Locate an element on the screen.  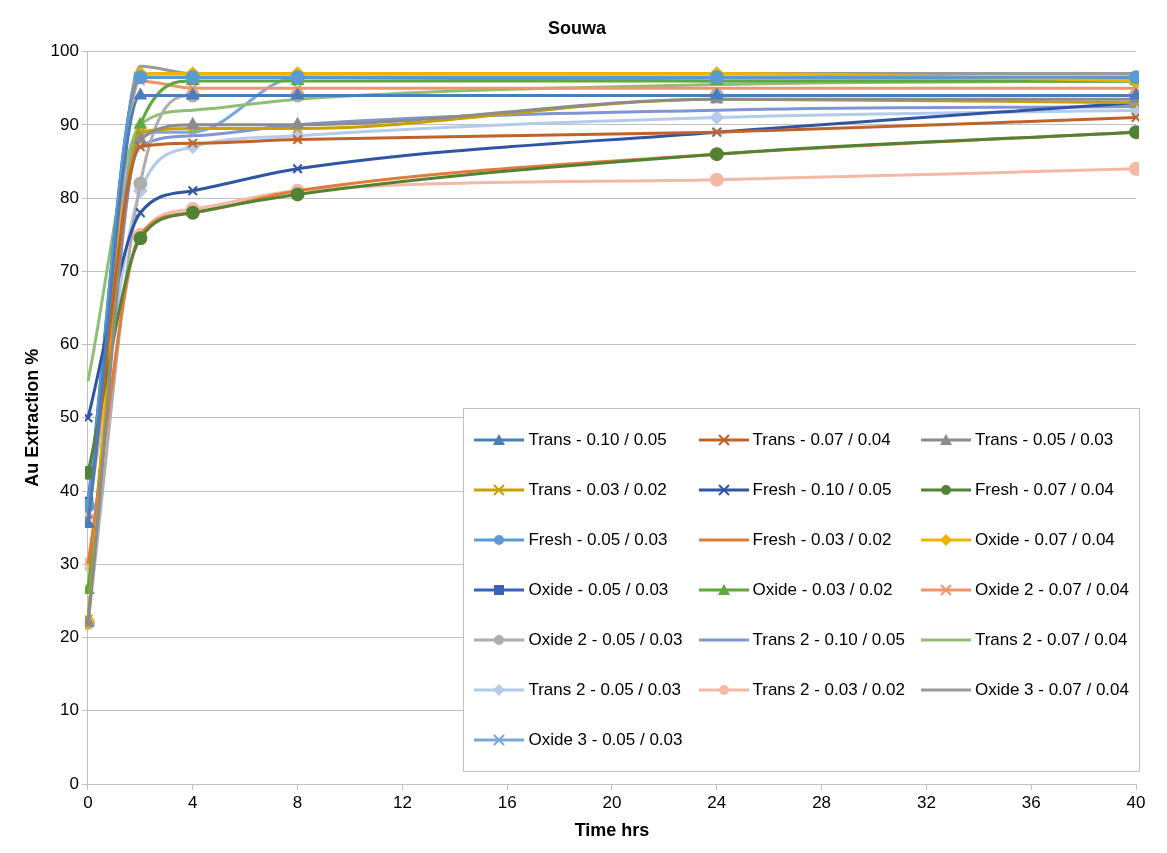
legend-label: Trans - 0.10 / 0.05 is located at coordinates (597, 440).